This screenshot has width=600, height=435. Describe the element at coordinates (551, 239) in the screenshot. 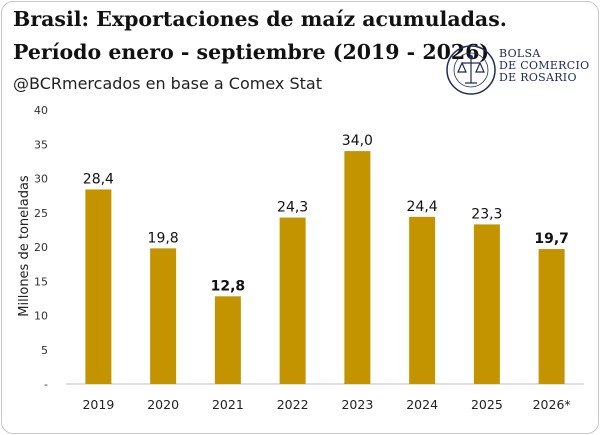

I see `bar-value-label: 19,7` at that location.